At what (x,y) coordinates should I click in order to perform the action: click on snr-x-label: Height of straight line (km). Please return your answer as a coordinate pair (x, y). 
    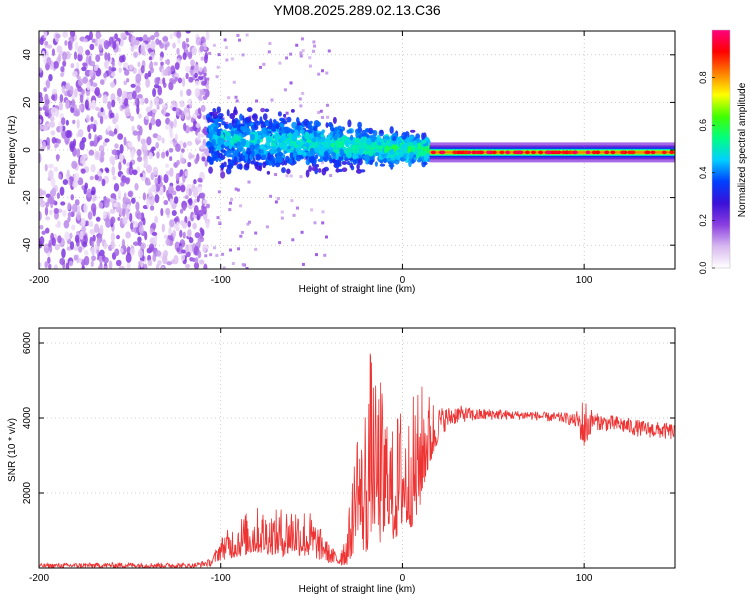
    Looking at the image, I should click on (357, 589).